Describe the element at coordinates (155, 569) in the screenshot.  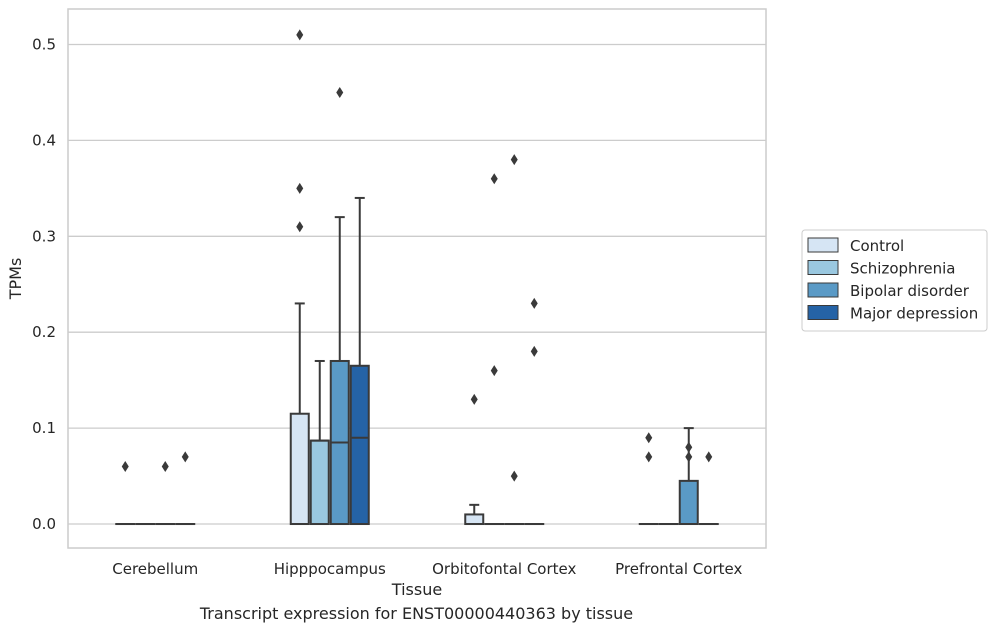
I see `x-tick-label: Cerebellum` at that location.